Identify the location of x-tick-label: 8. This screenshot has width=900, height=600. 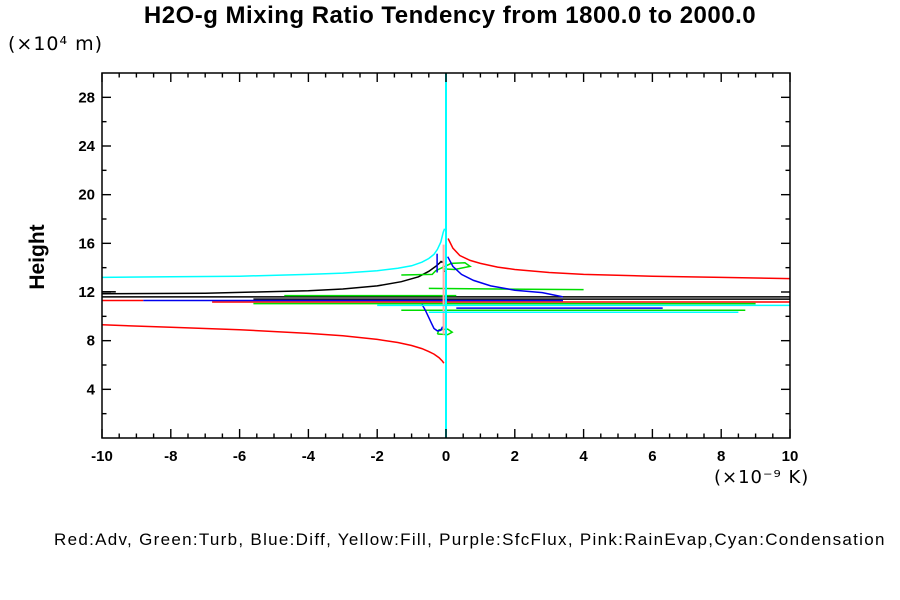
(721, 456).